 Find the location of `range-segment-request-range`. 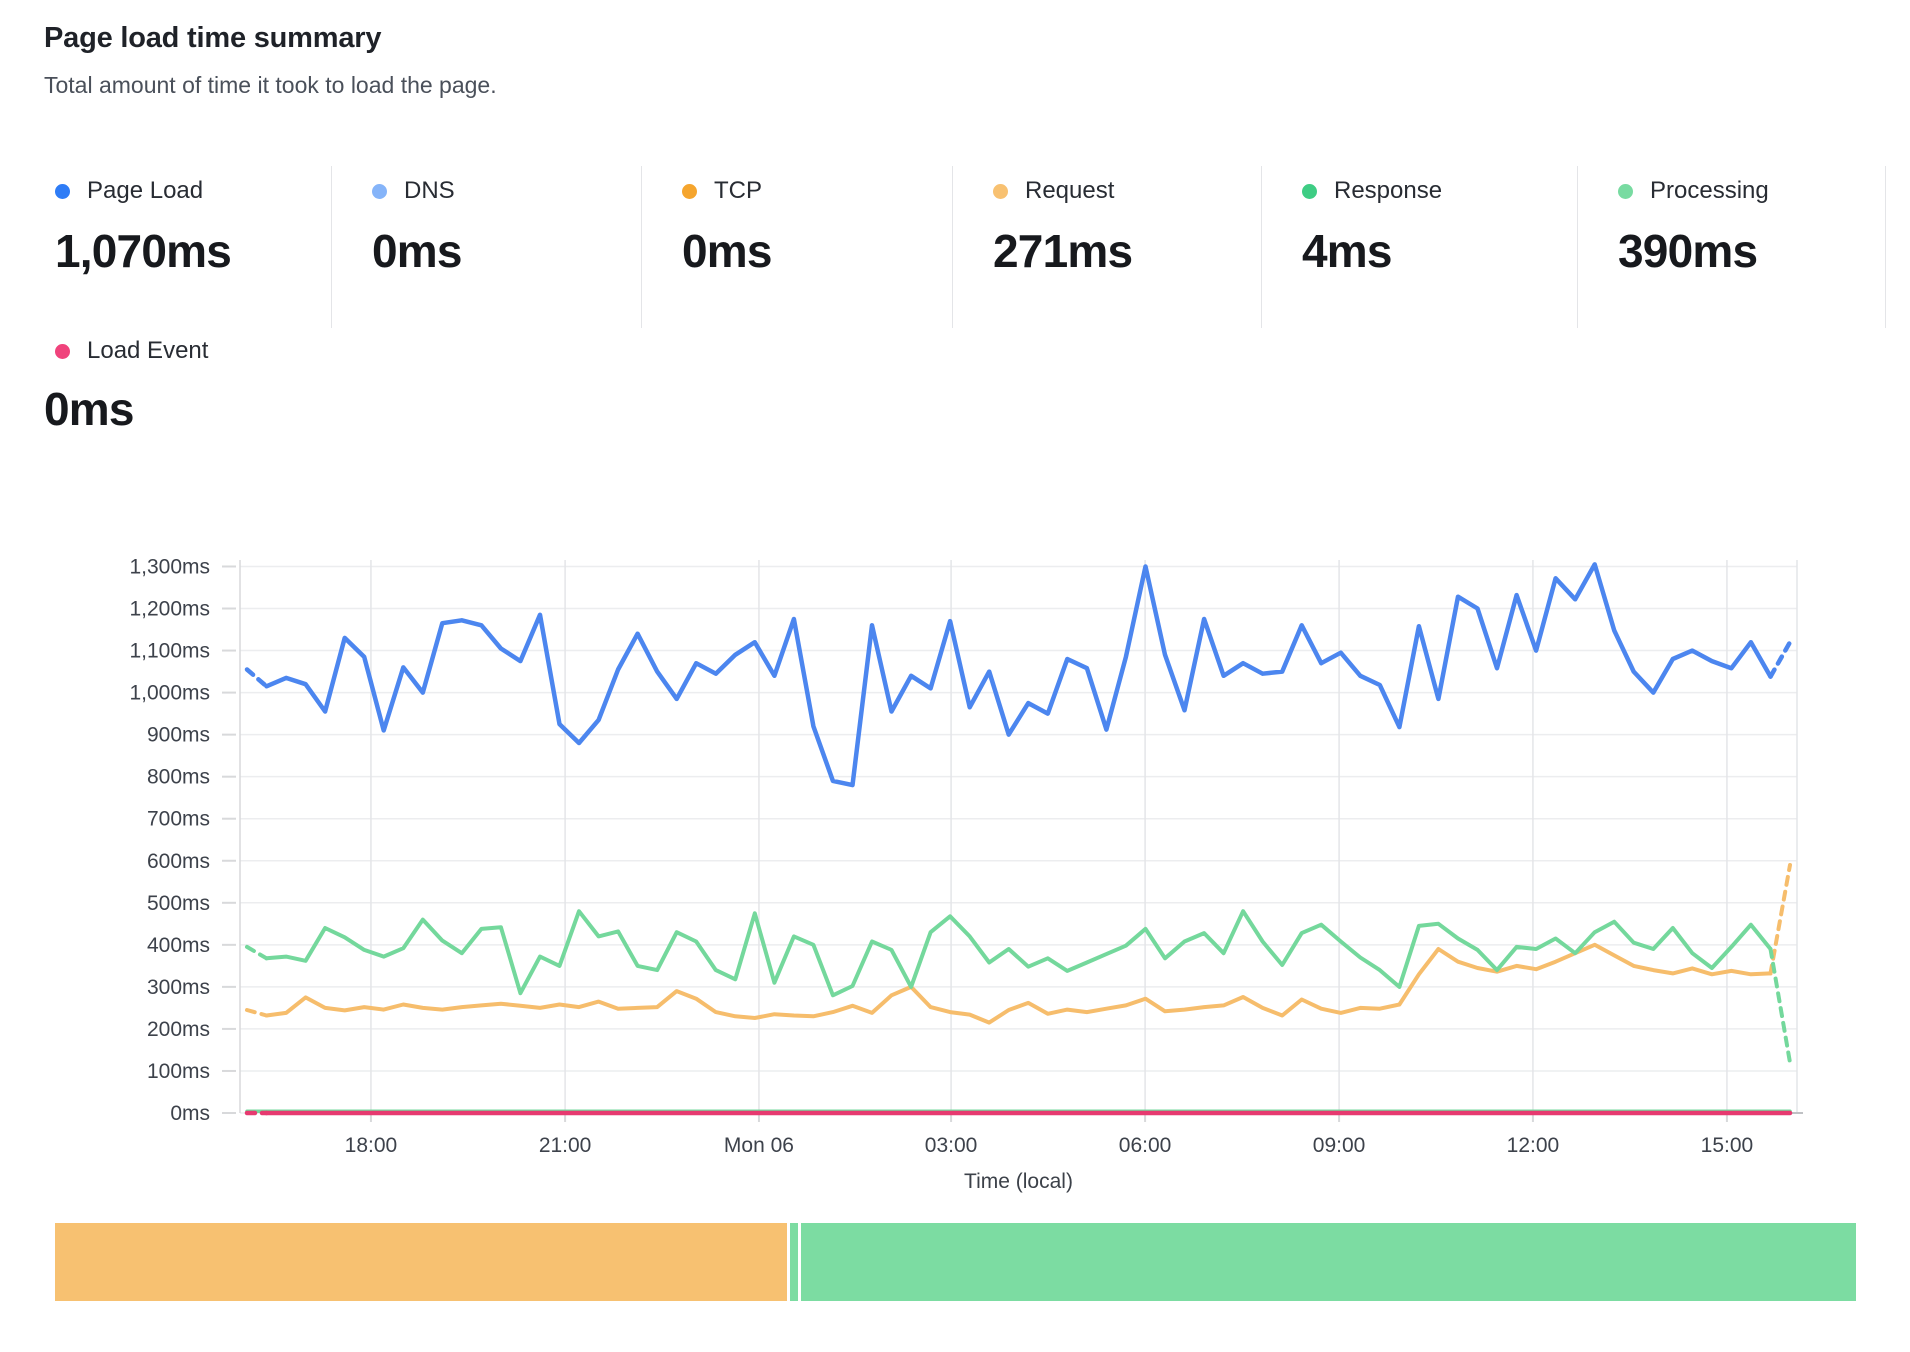

range-segment-request-range is located at coordinates (421, 1262).